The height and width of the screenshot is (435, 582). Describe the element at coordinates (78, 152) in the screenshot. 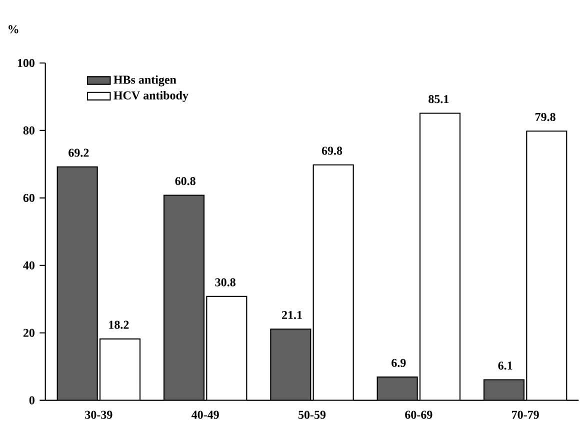

I see `data-label: 69.2` at that location.